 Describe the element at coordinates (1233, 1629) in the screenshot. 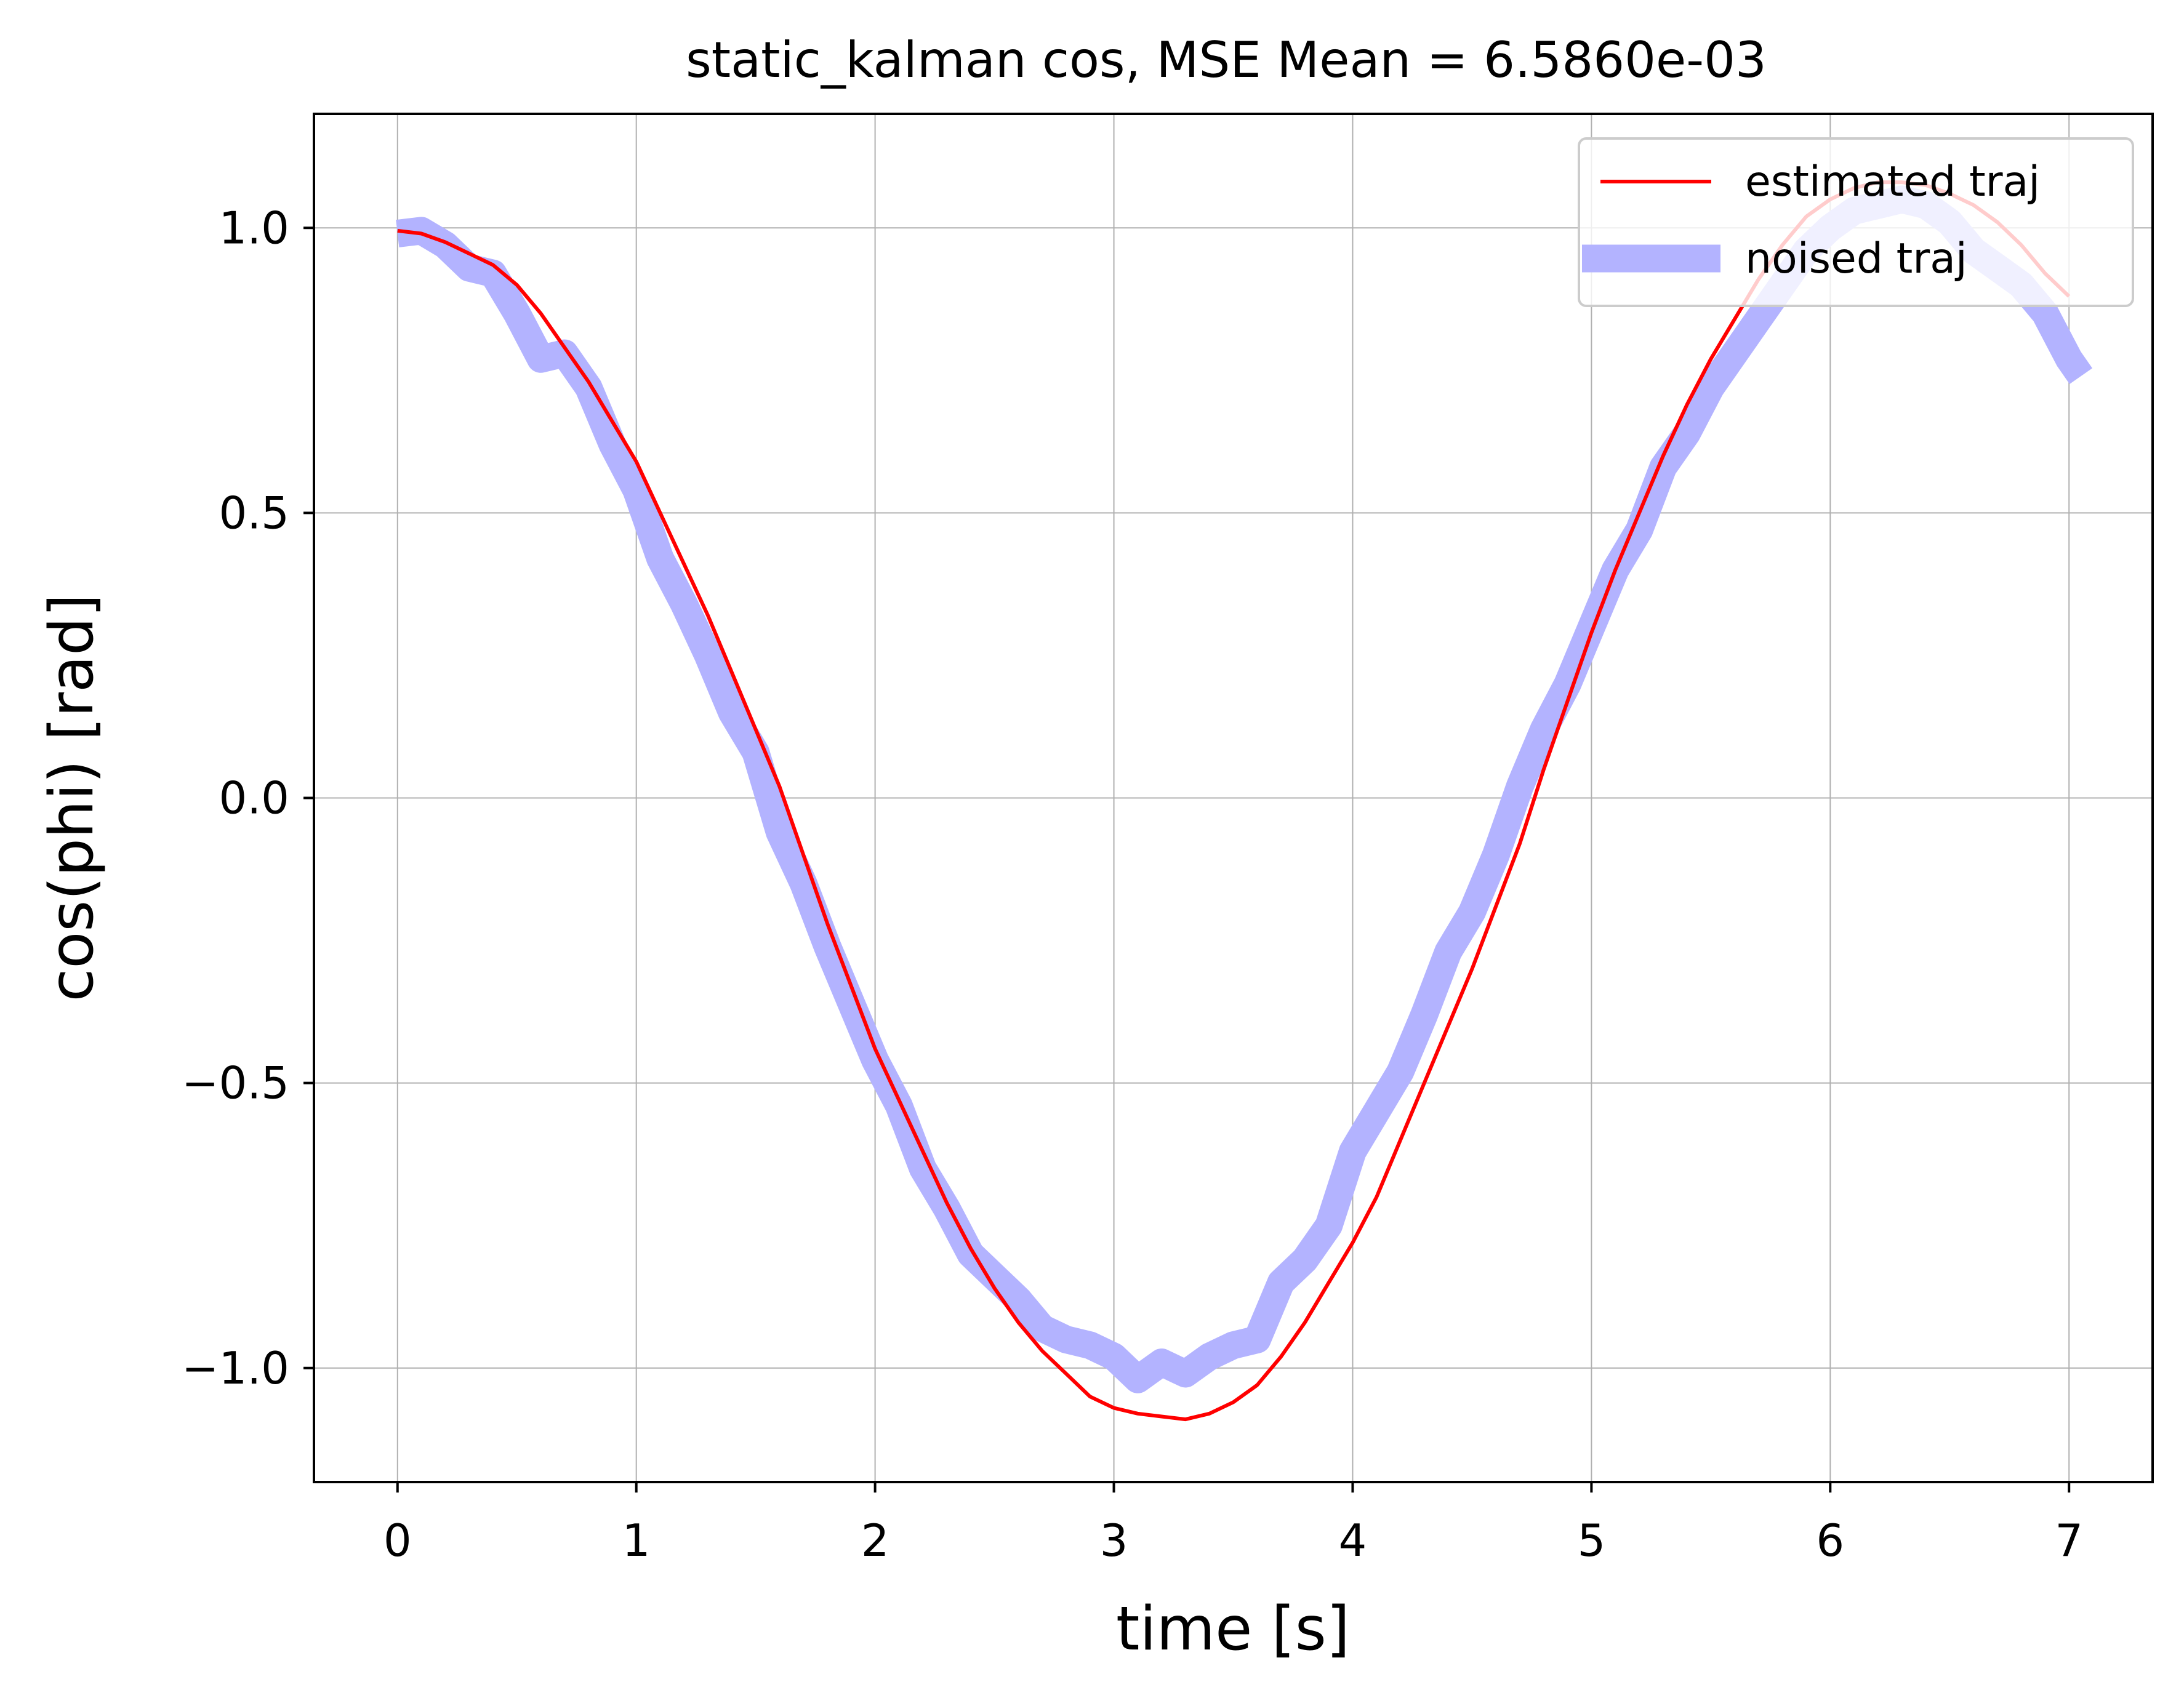

I see `x-axis-label: time [s]` at that location.